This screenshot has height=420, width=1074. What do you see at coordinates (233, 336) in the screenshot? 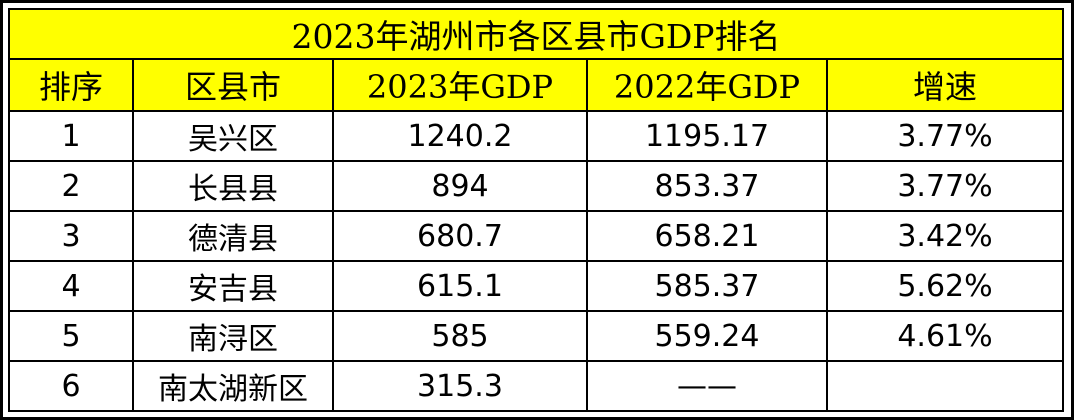
I see `district-cell: 南浔区` at bounding box center [233, 336].